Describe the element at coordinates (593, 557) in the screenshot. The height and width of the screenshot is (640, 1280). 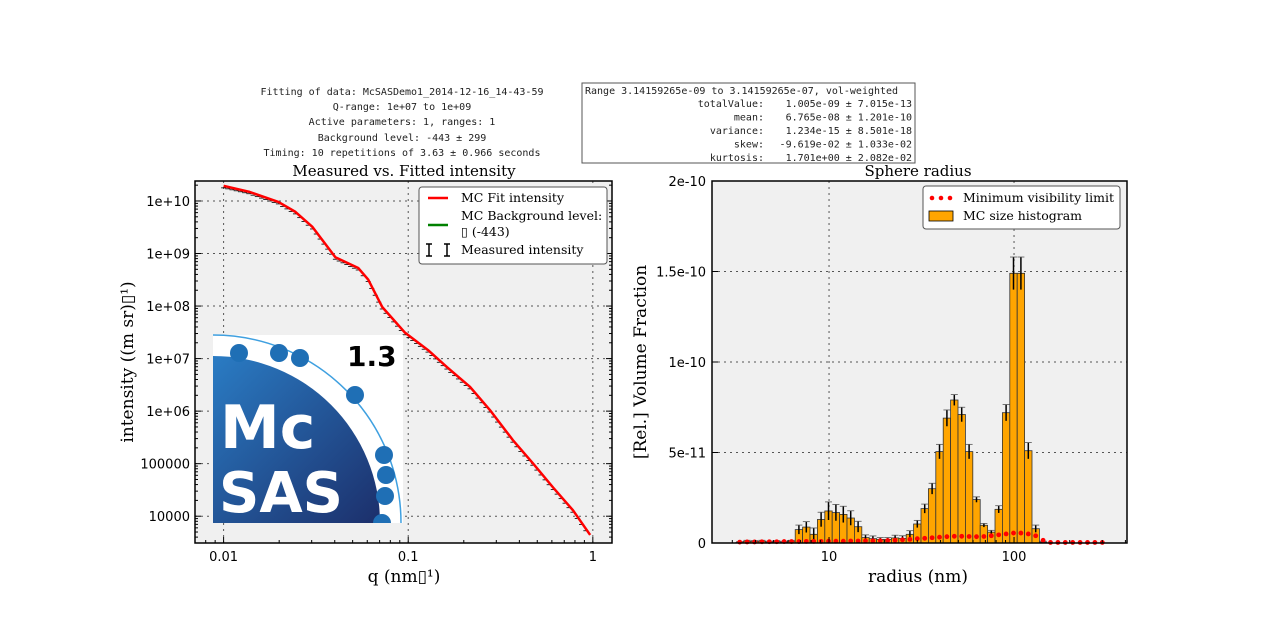
I see `x-tick-label: 1` at that location.